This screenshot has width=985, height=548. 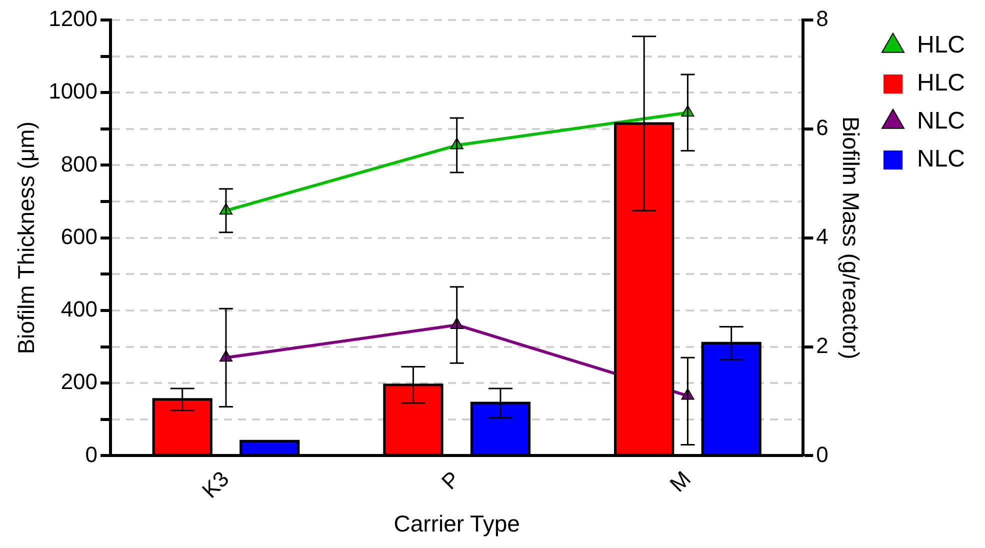 What do you see at coordinates (457, 523) in the screenshot?
I see `x-axis-title: Carrier Type` at bounding box center [457, 523].